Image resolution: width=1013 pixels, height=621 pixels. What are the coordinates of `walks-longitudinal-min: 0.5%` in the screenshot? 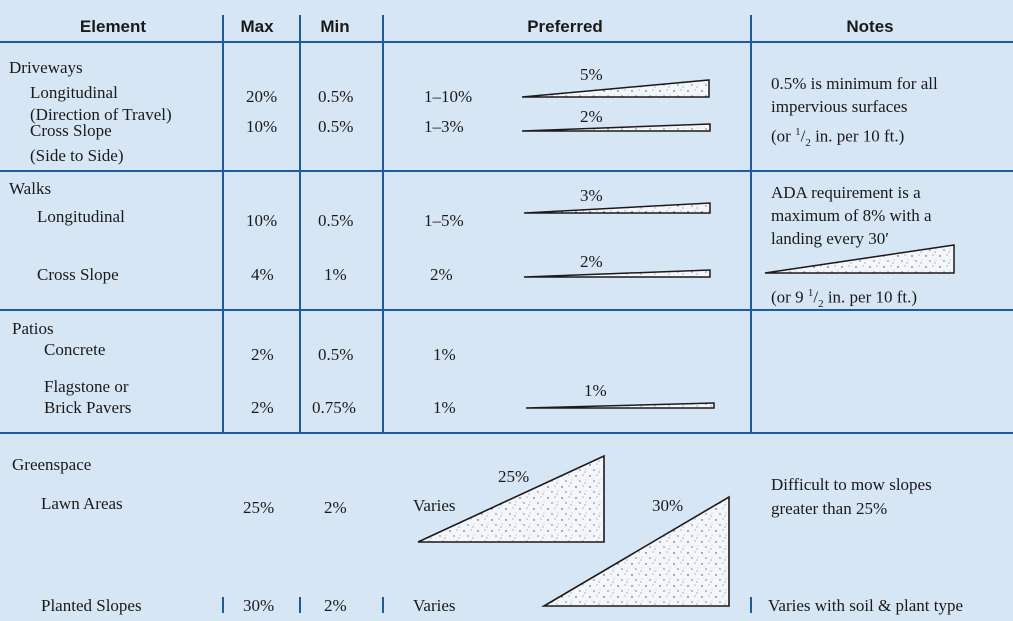 It's located at (336, 220).